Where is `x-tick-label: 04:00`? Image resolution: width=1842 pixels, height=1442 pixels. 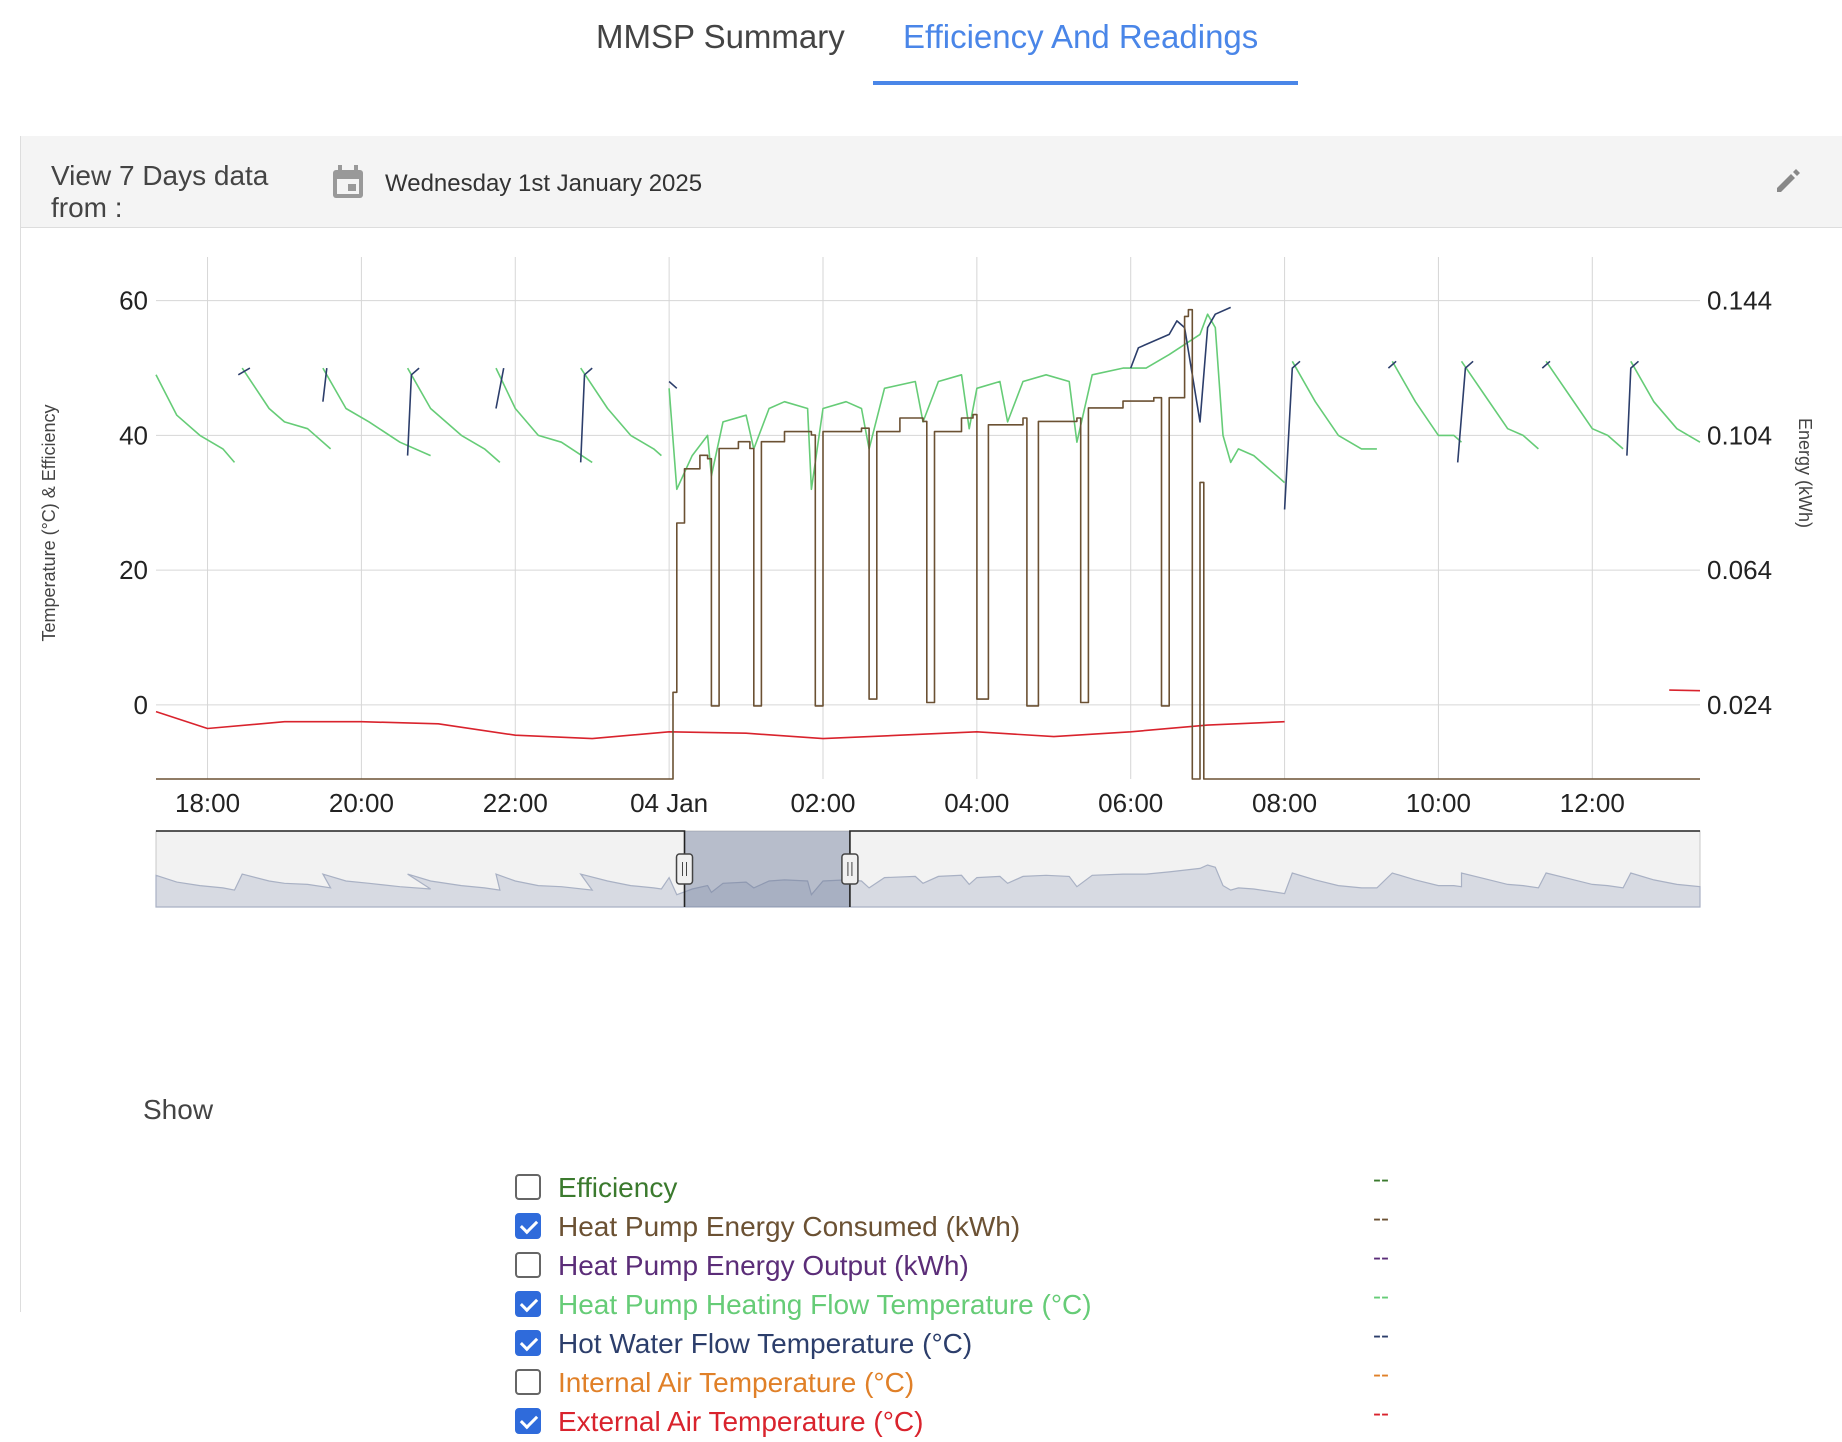
x-tick-label: 04:00 is located at coordinates (976, 803).